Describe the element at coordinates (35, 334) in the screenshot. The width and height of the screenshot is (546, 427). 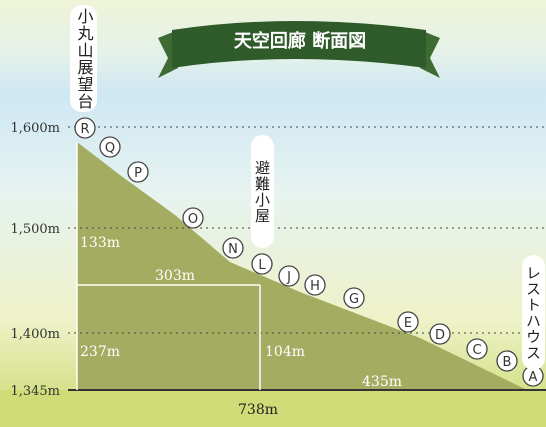
I see `y-tick-label: 1,400m` at that location.